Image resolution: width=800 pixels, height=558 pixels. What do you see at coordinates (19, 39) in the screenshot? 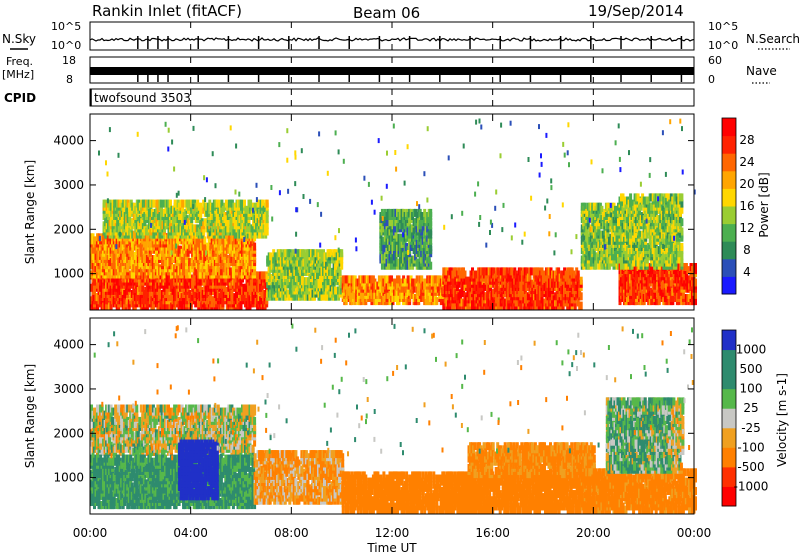
I see `noise-left-label: N.Sky` at bounding box center [19, 39].